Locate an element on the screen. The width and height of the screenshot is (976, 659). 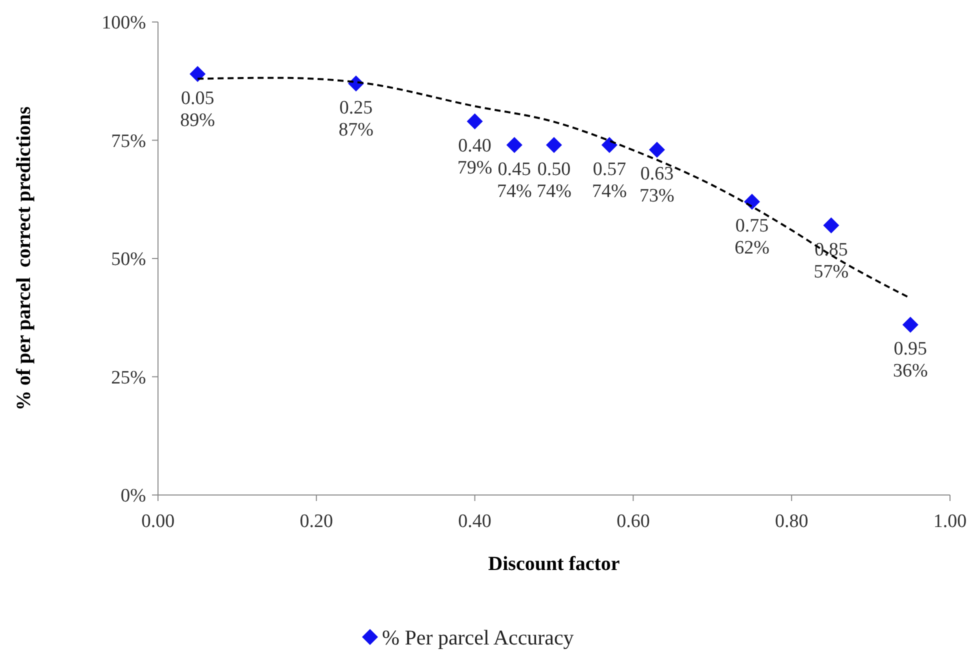
y-tick-label: 25% is located at coordinates (128, 377).